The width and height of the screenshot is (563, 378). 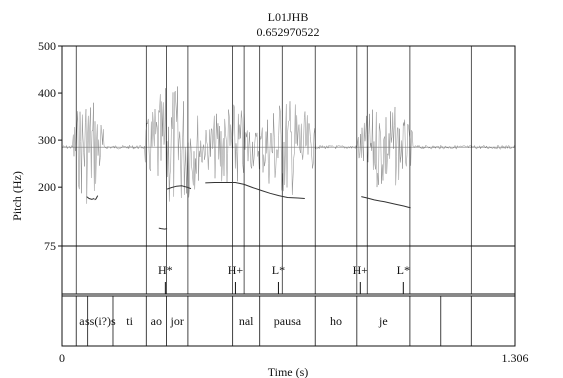 I want to click on y-tick-label-4: 500, so click(x=47, y=46).